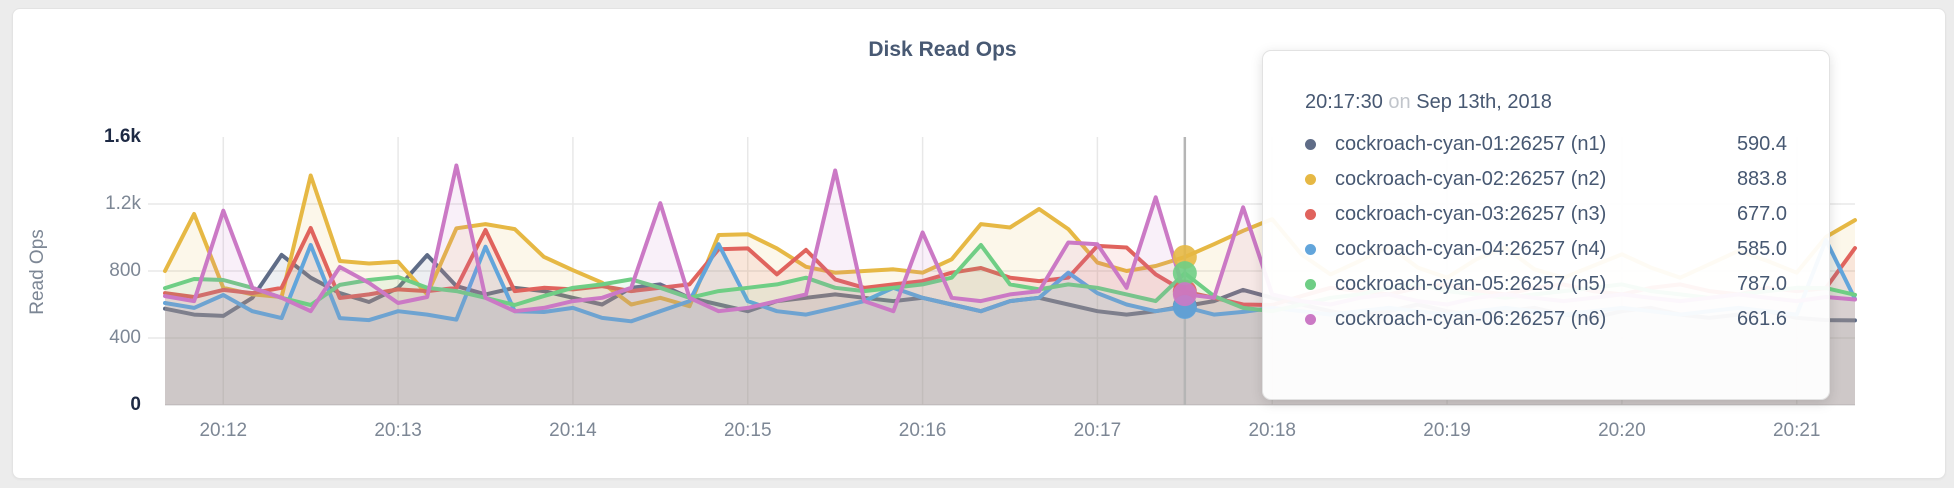 This screenshot has width=1954, height=488. I want to click on tooltip-on-word: on, so click(1399, 102).